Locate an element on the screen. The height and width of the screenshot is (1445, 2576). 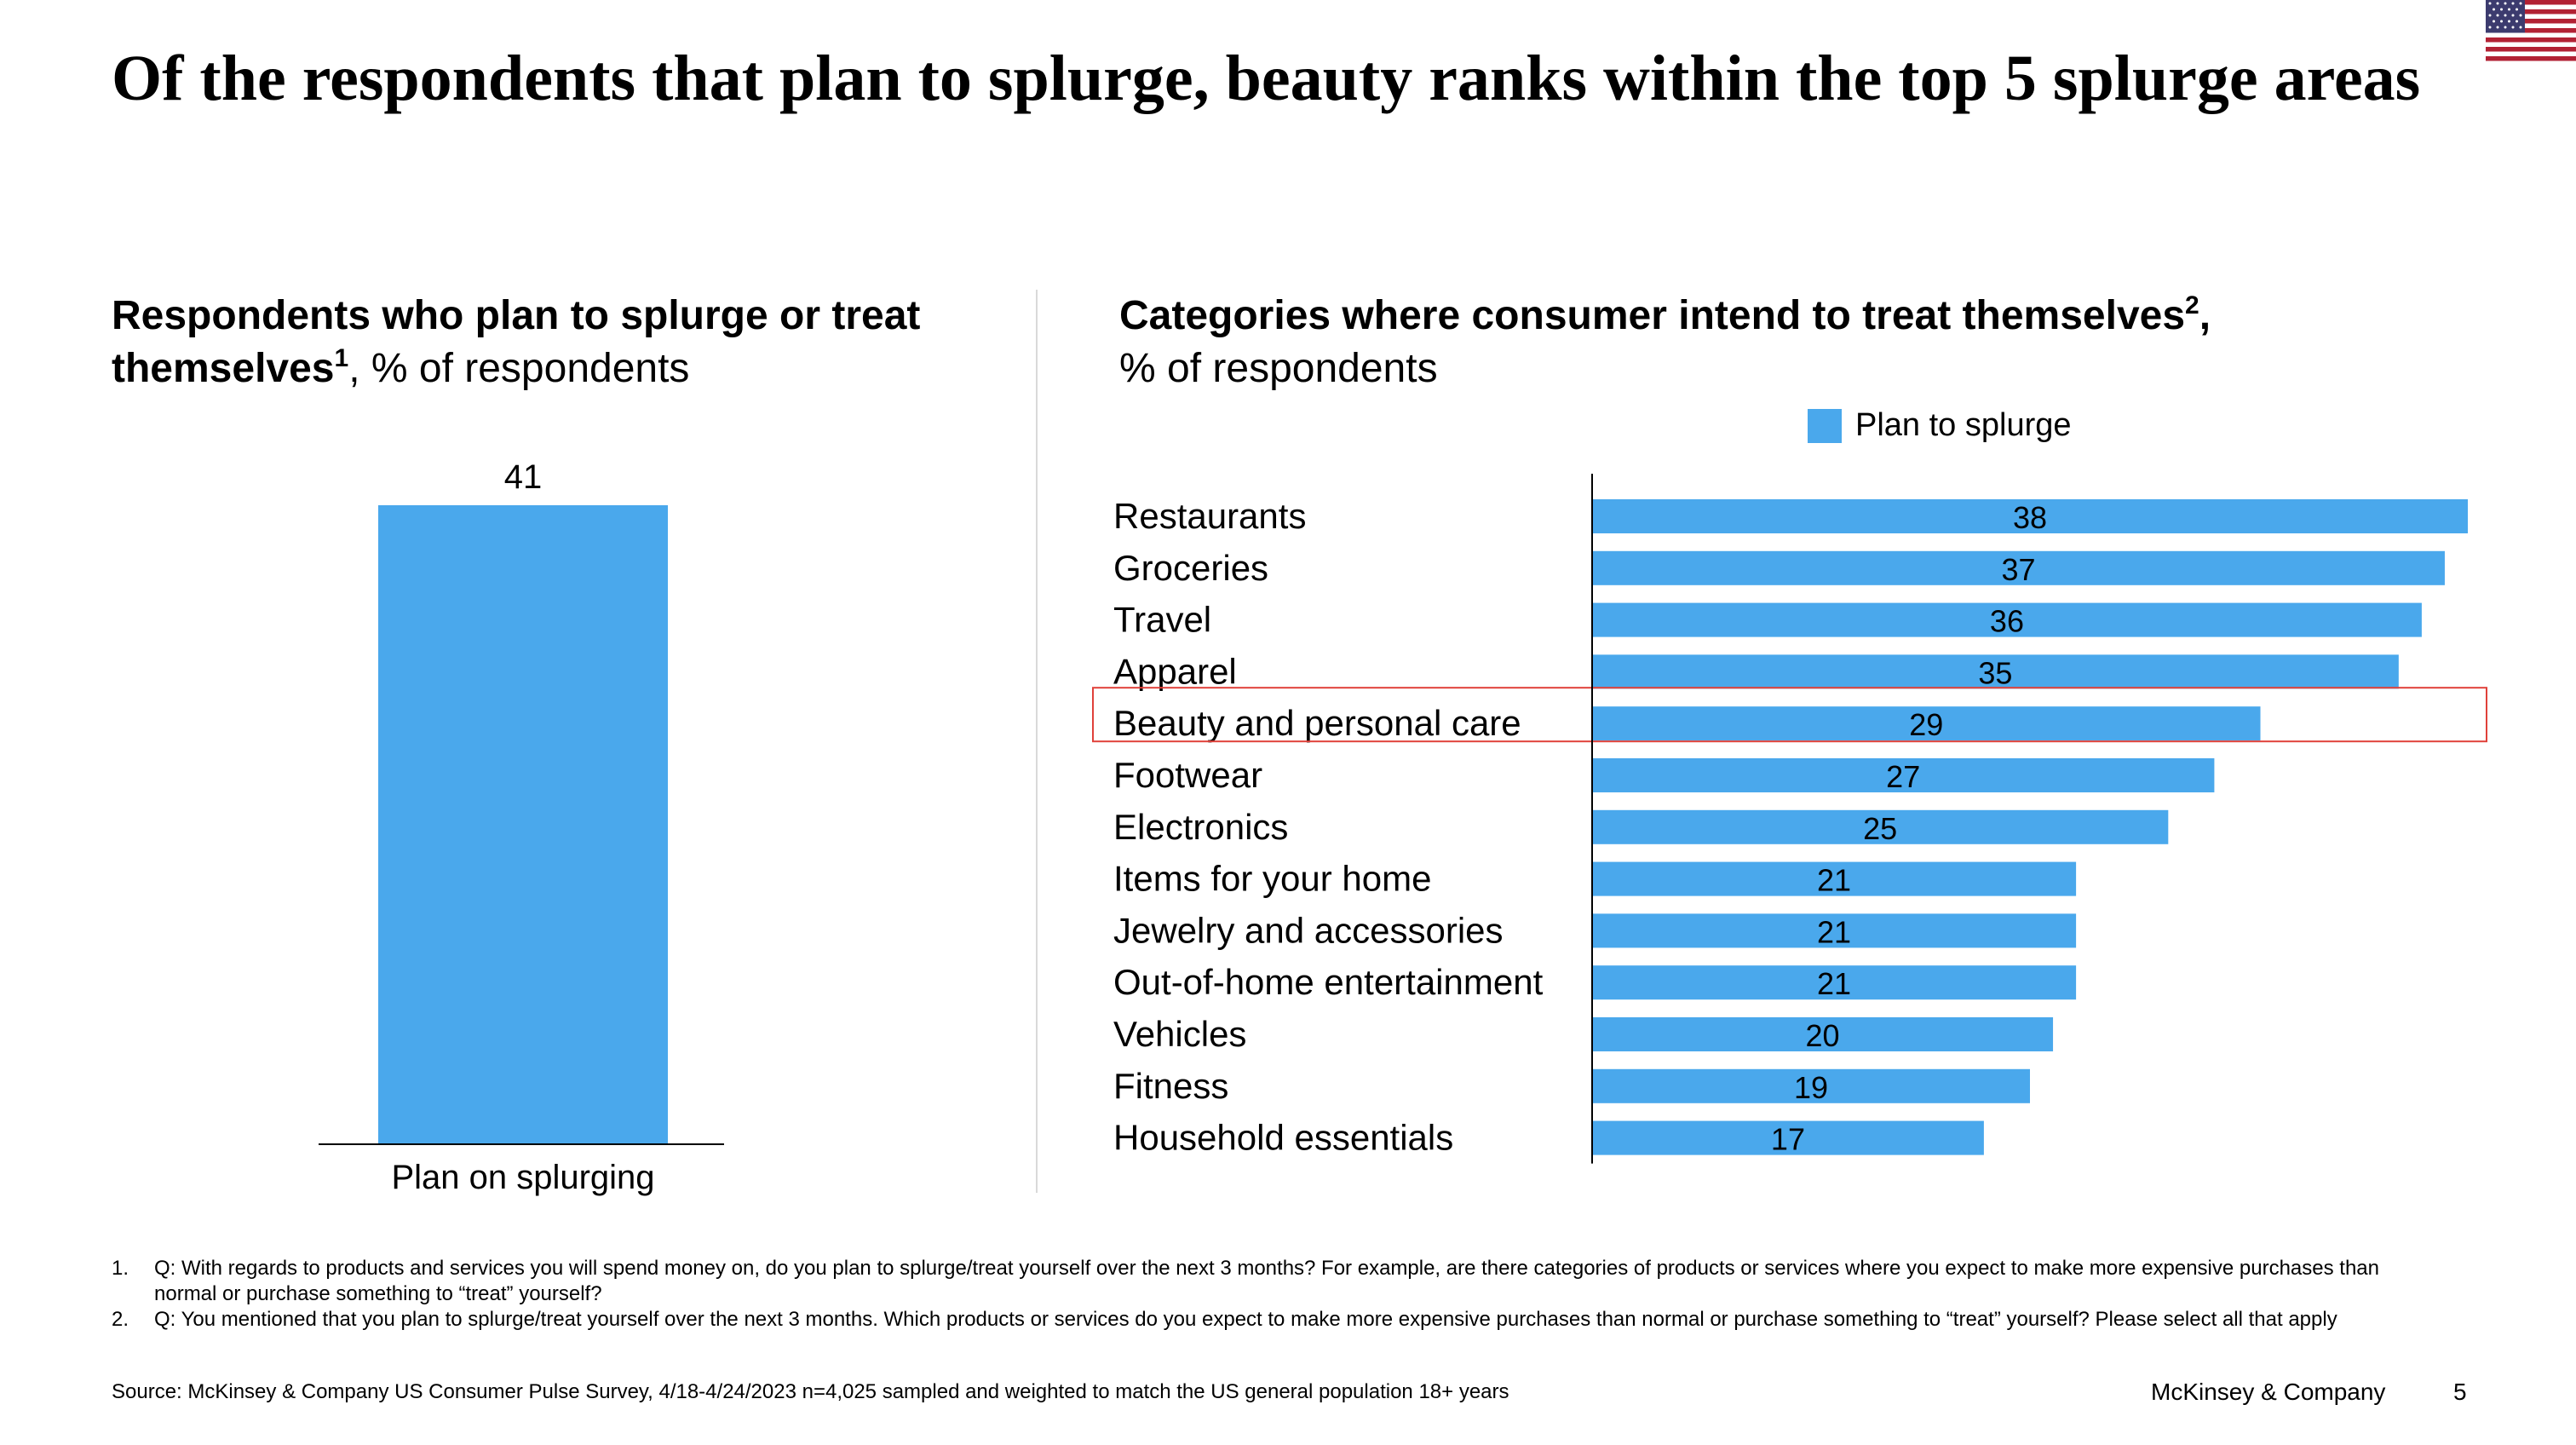
bar-value-label-out-of-home-entertainment: 21 is located at coordinates (1834, 984).